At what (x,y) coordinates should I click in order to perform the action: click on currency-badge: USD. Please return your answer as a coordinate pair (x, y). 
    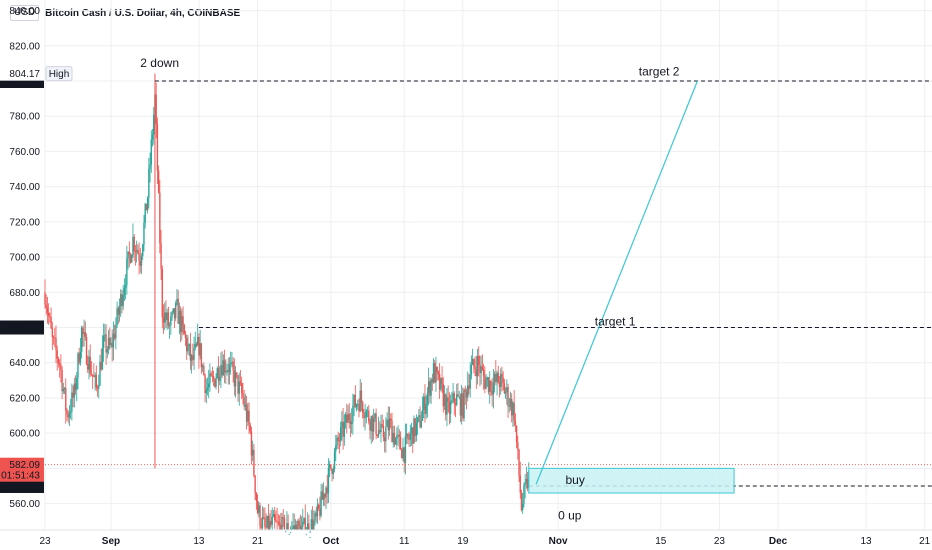
    Looking at the image, I should click on (25, 13).